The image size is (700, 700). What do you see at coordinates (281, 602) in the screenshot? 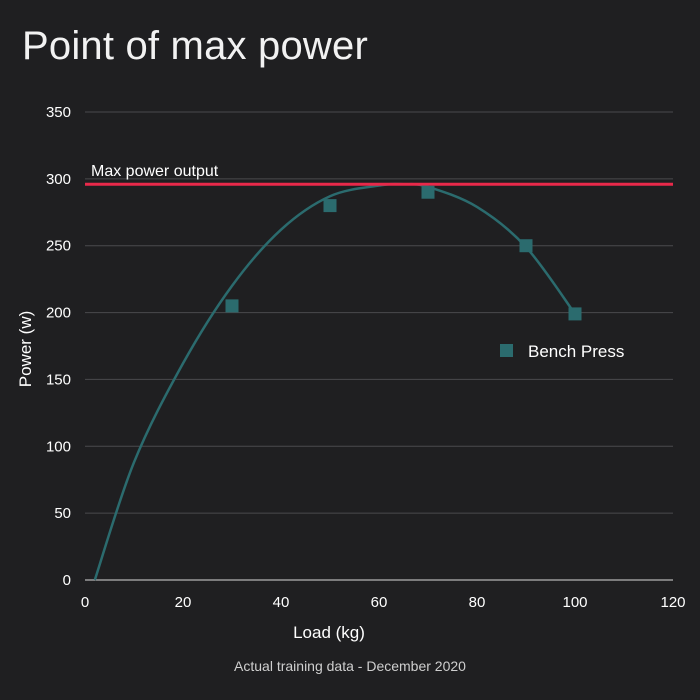
I see `x-tick-label: 40` at bounding box center [281, 602].